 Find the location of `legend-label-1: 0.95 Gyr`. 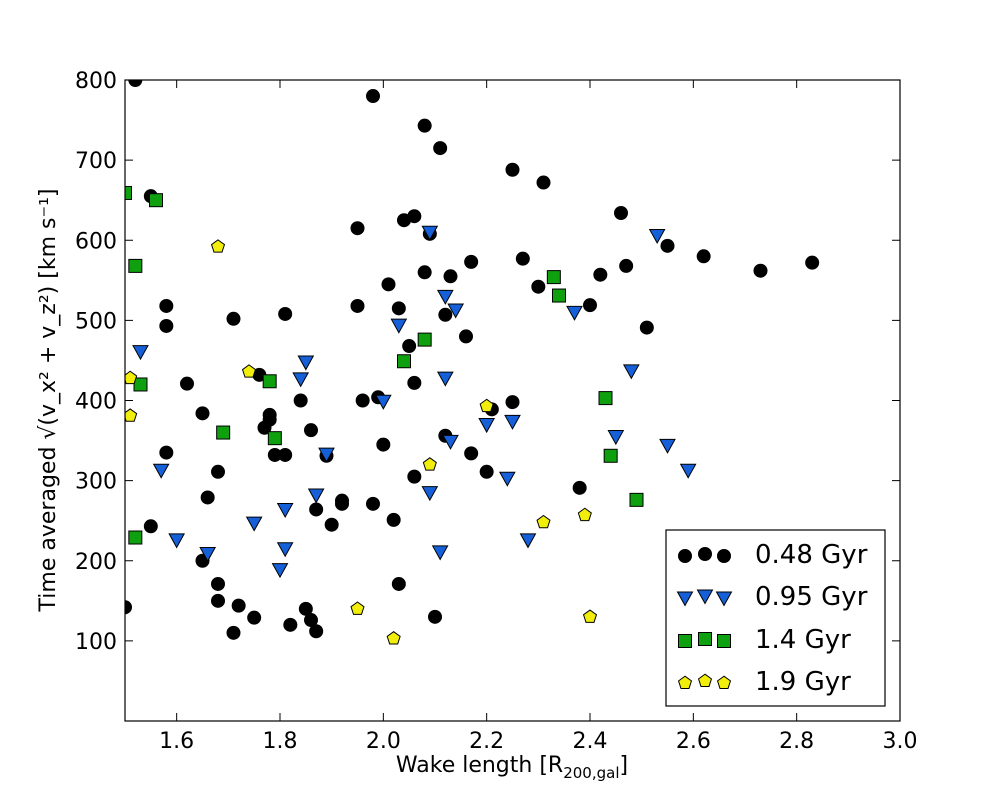

legend-label-1: 0.95 Gyr is located at coordinates (811, 597).